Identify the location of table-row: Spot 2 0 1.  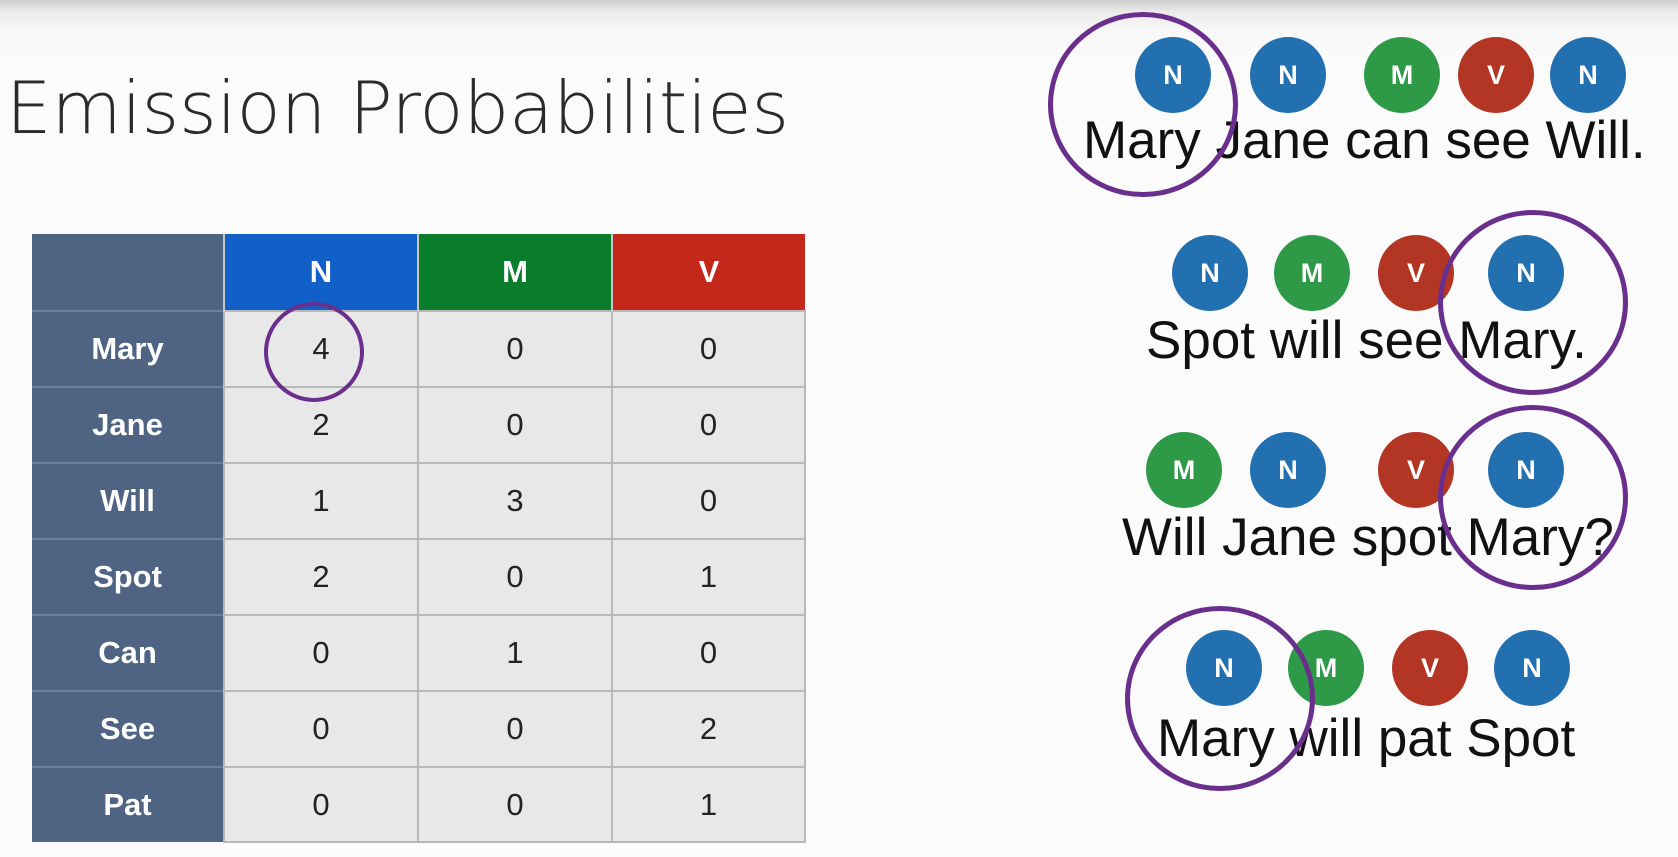
(419, 577).